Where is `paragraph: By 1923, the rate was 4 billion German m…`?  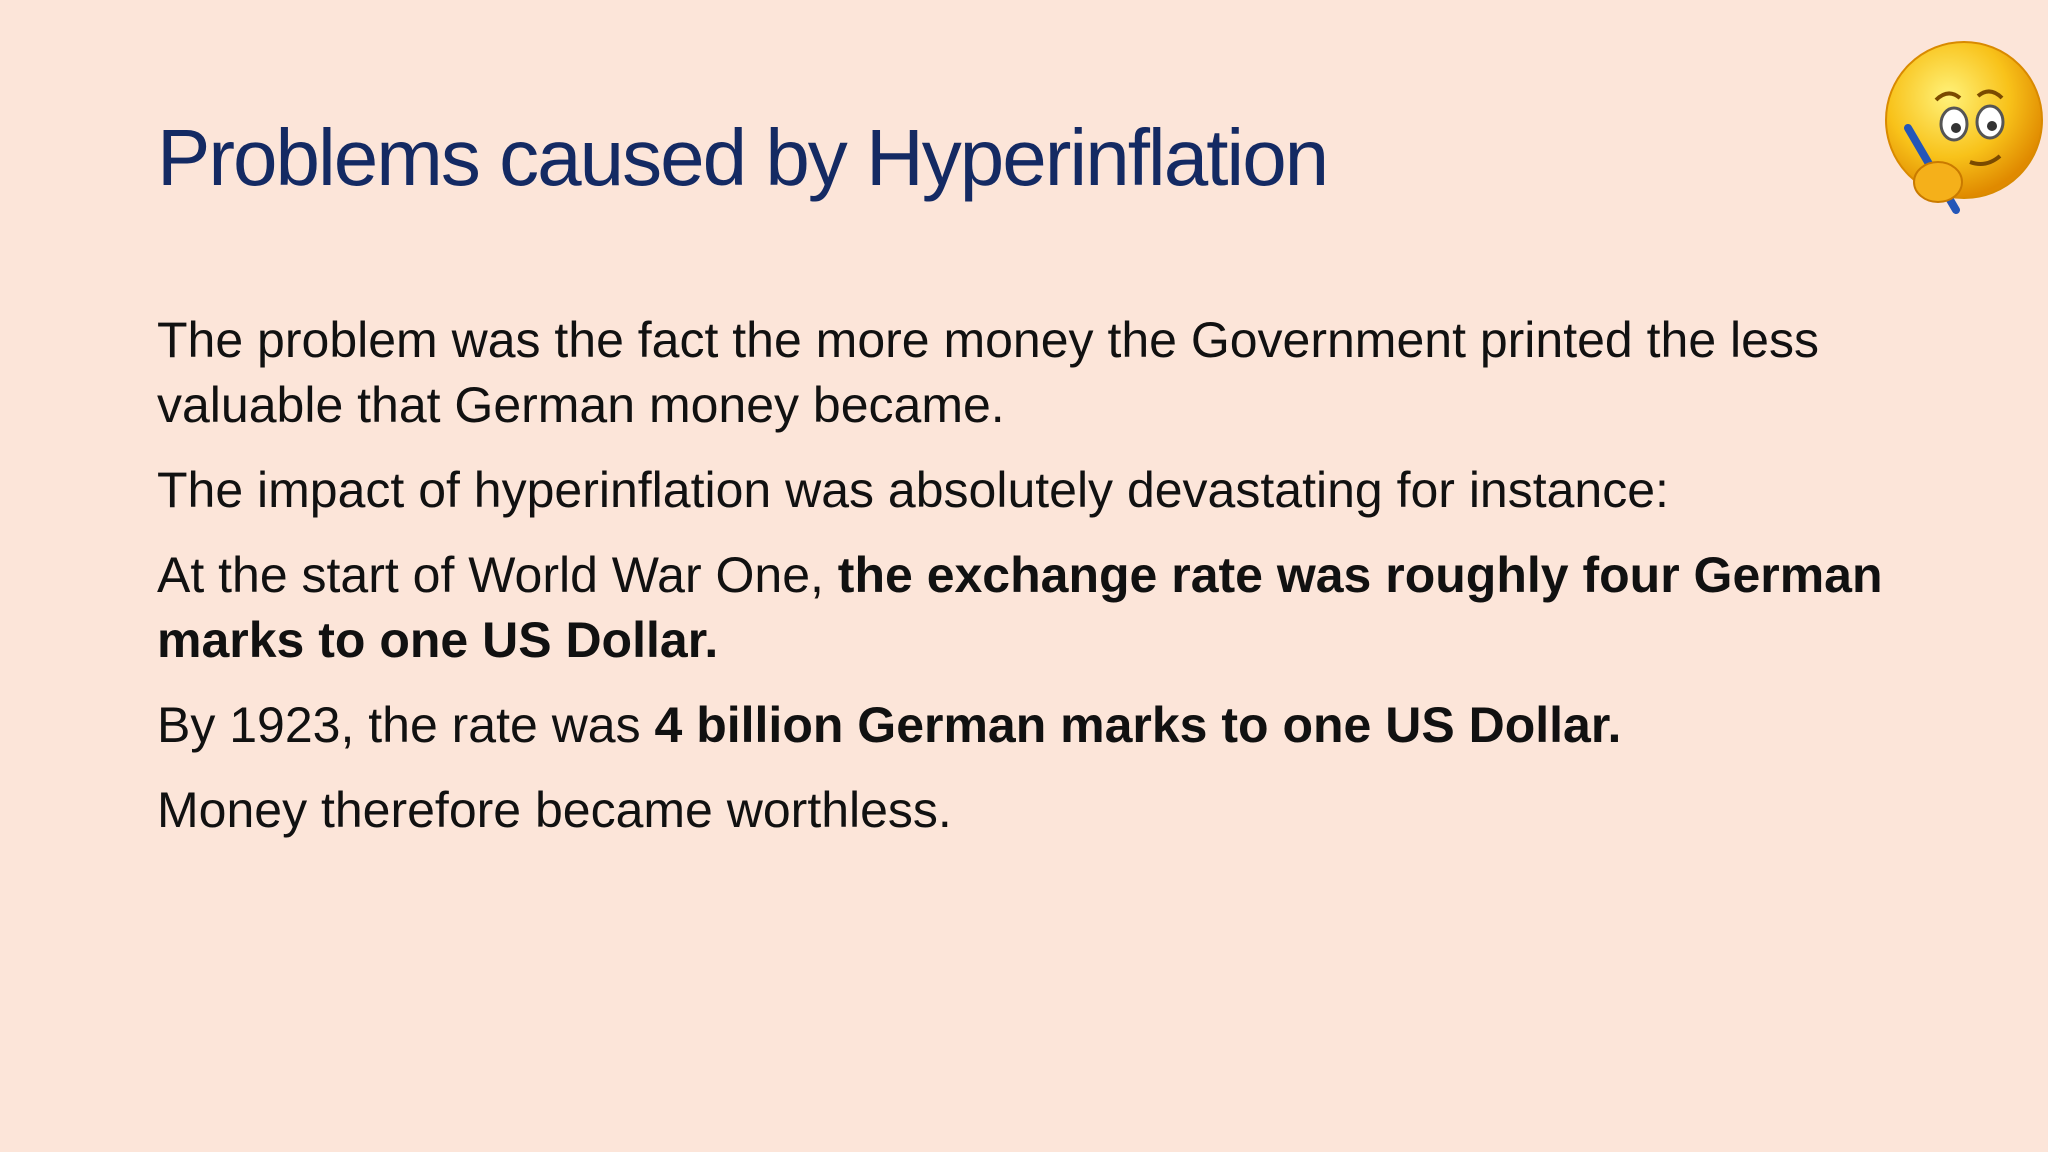 paragraph: By 1923, the rate was 4 billion German m… is located at coordinates (1037, 725).